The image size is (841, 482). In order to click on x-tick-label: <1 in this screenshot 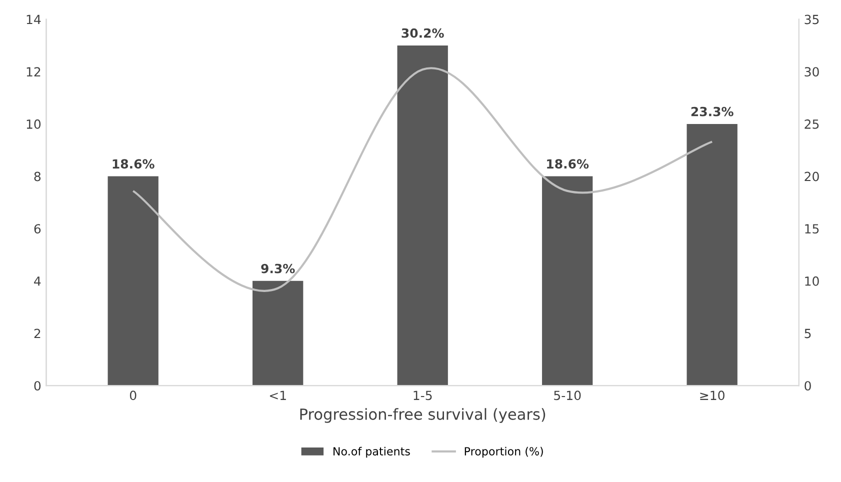, I will do `click(278, 395)`.